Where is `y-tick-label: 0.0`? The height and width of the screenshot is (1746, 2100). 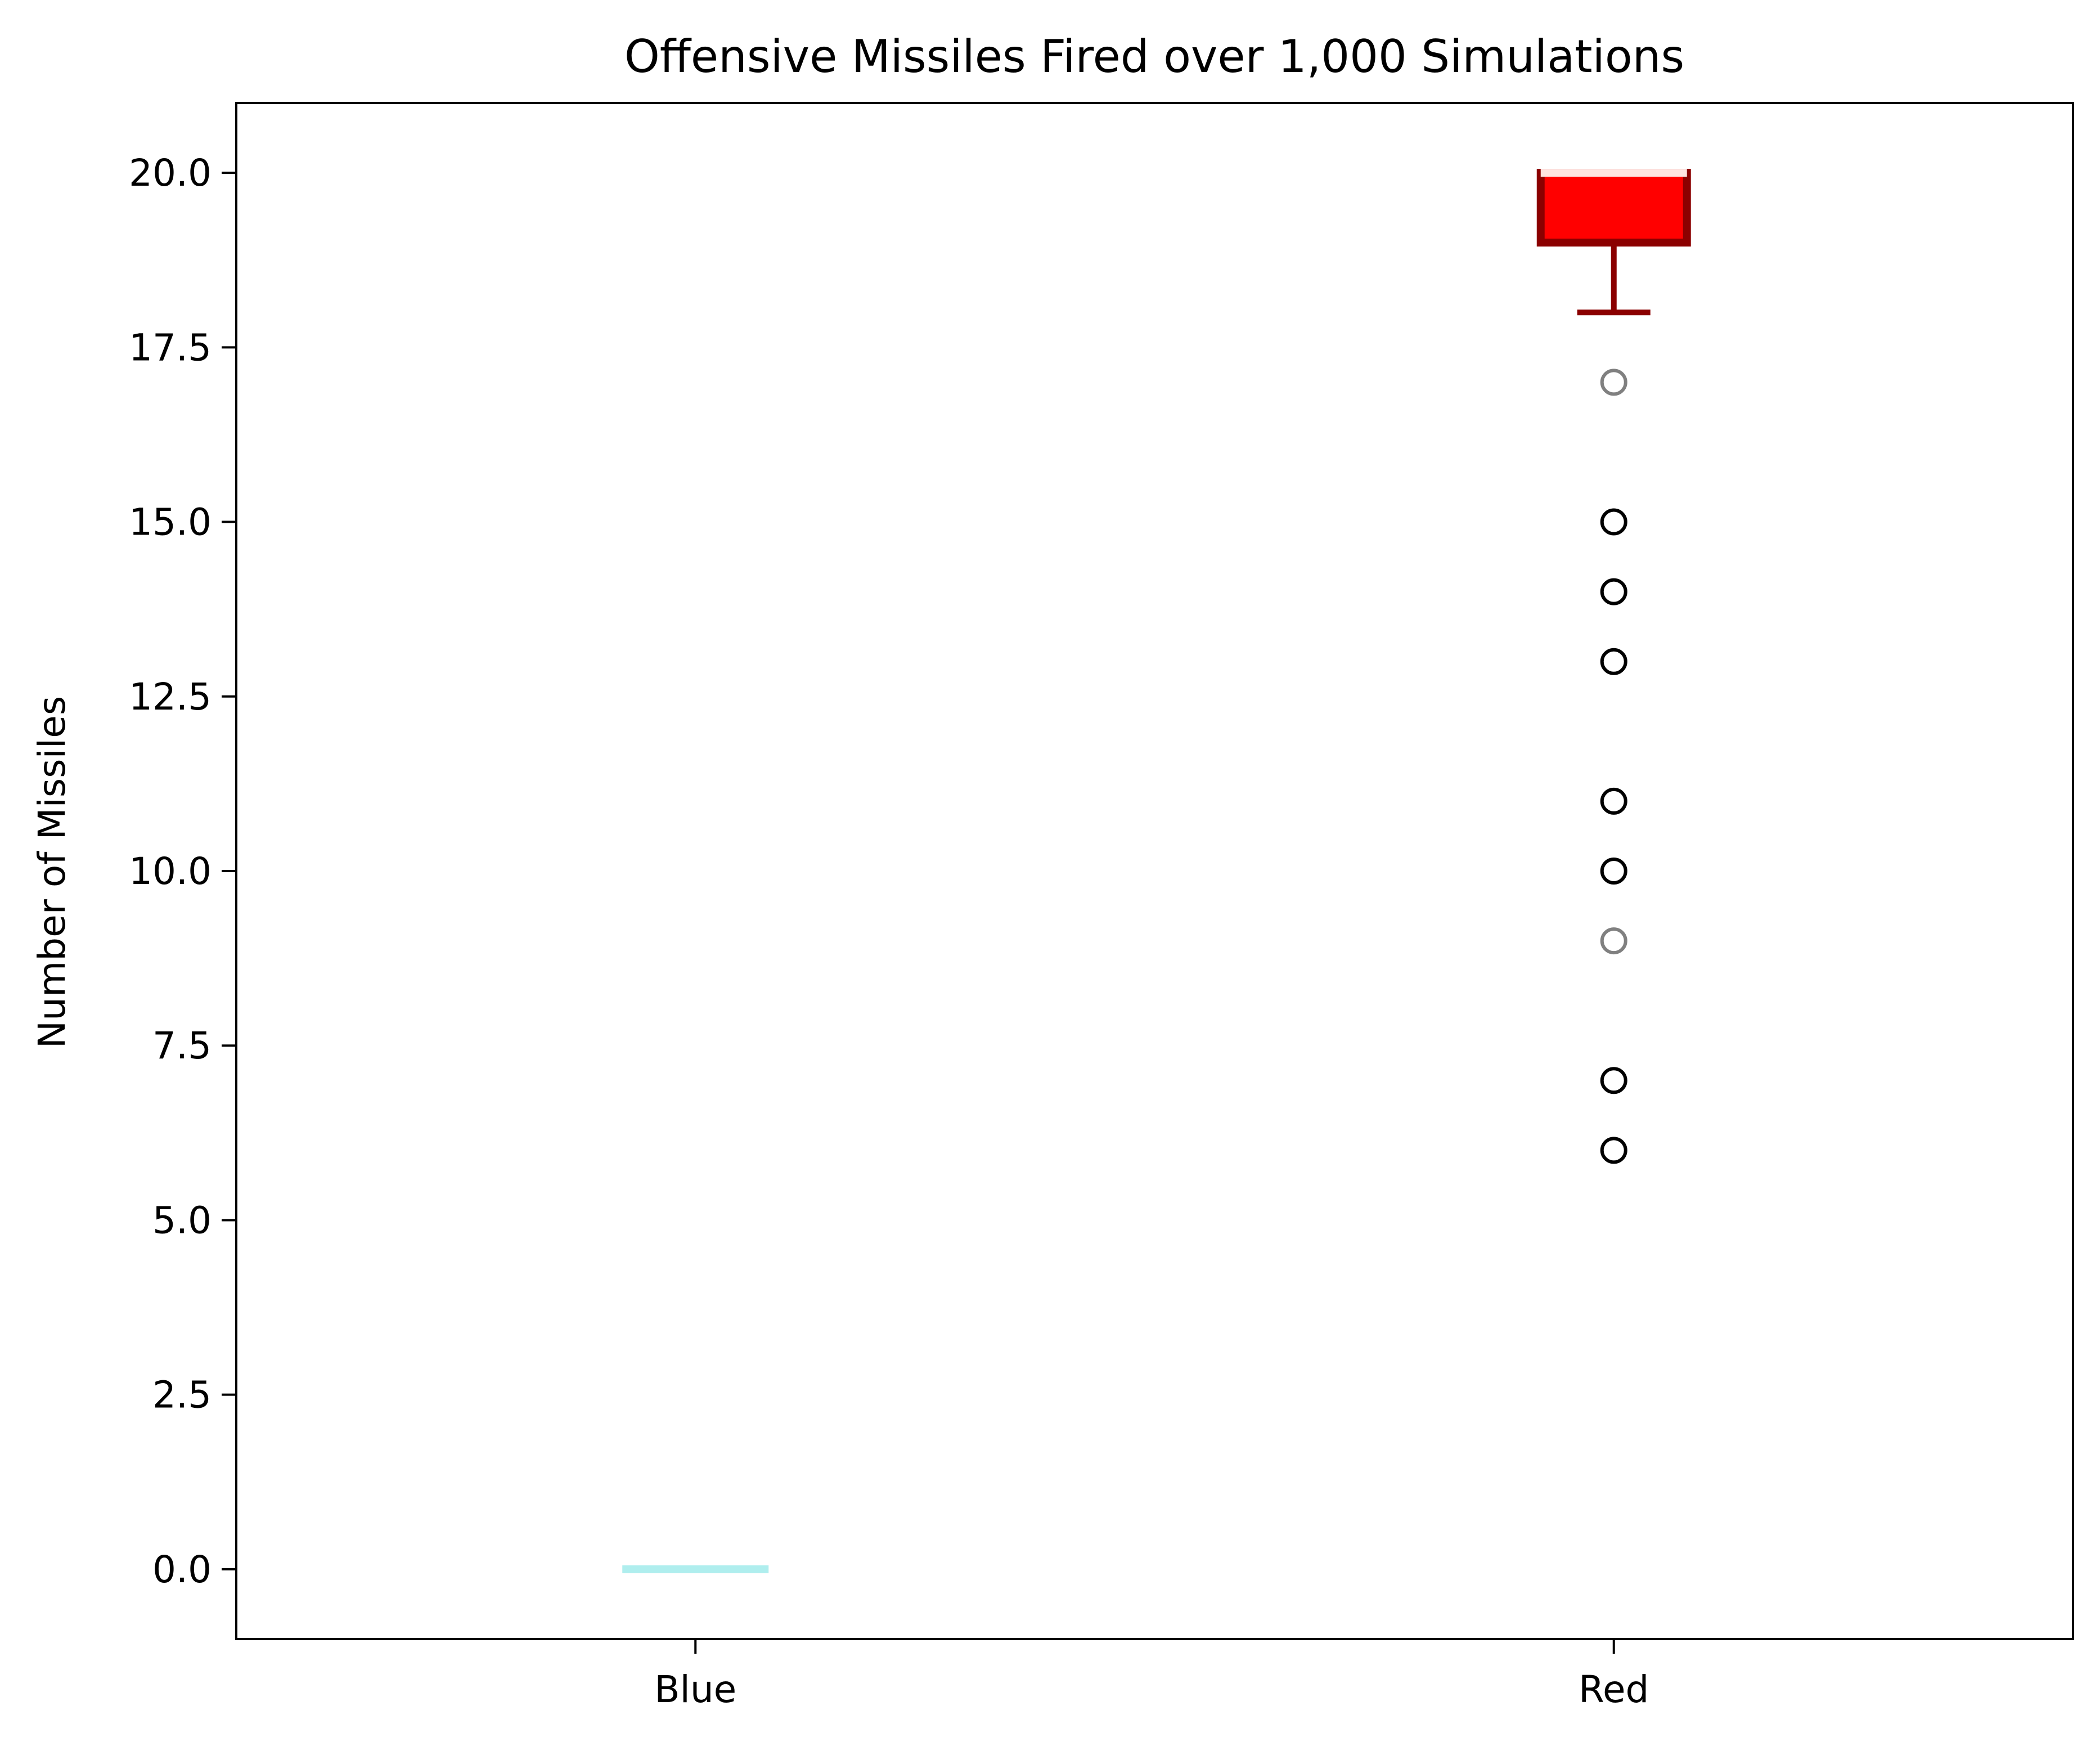 y-tick-label: 0.0 is located at coordinates (182, 1569).